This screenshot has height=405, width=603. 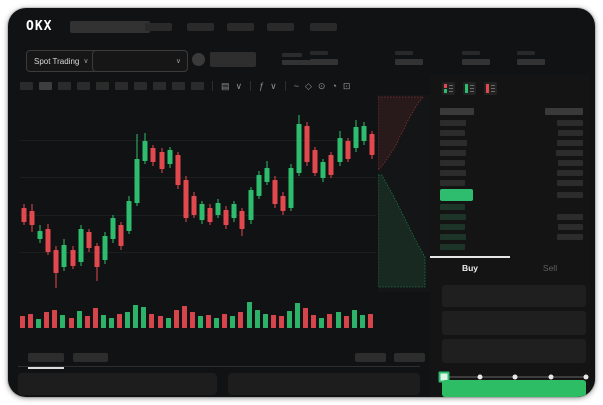 I want to click on draw-tool-icon: ◇, so click(x=308, y=86).